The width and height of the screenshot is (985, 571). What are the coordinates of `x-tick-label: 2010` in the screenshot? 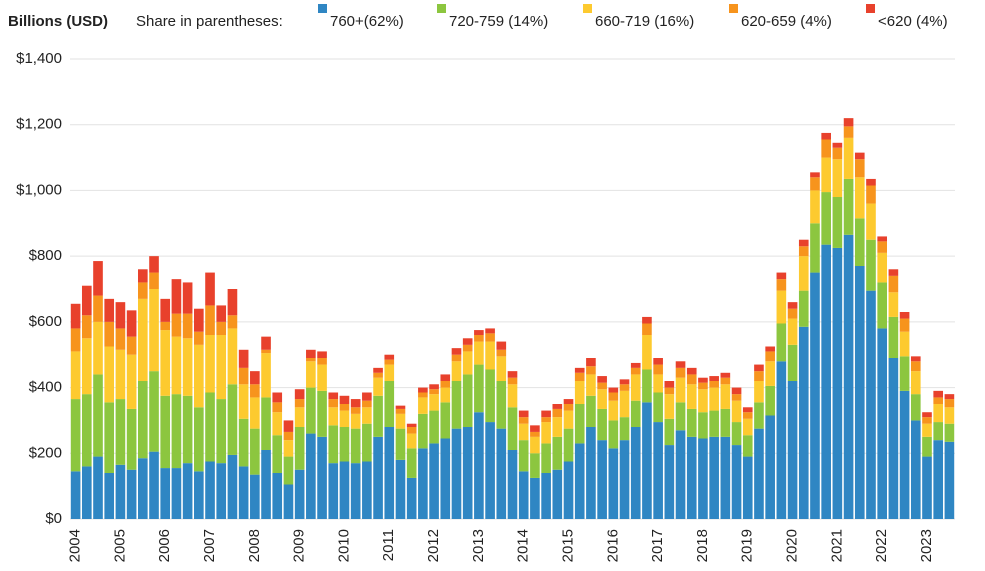 It's located at (343, 545).